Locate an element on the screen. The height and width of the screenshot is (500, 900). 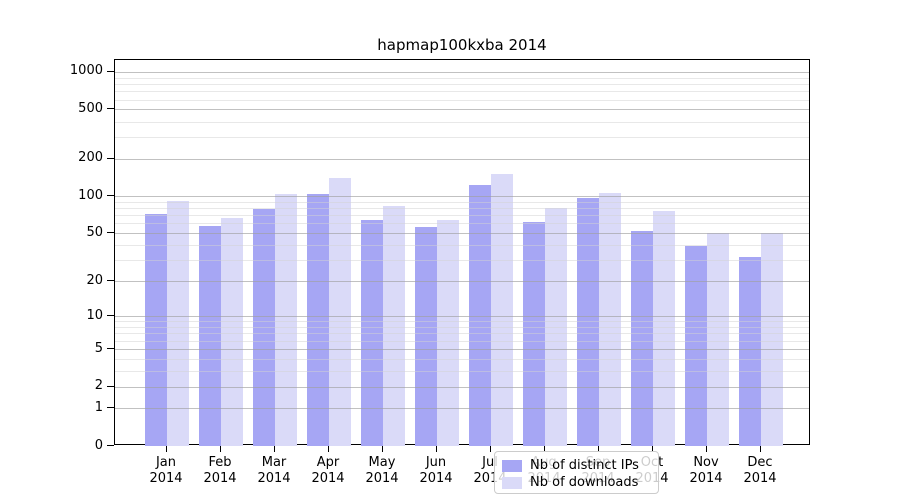
x-tick-label: Feb 2014 is located at coordinates (220, 470).